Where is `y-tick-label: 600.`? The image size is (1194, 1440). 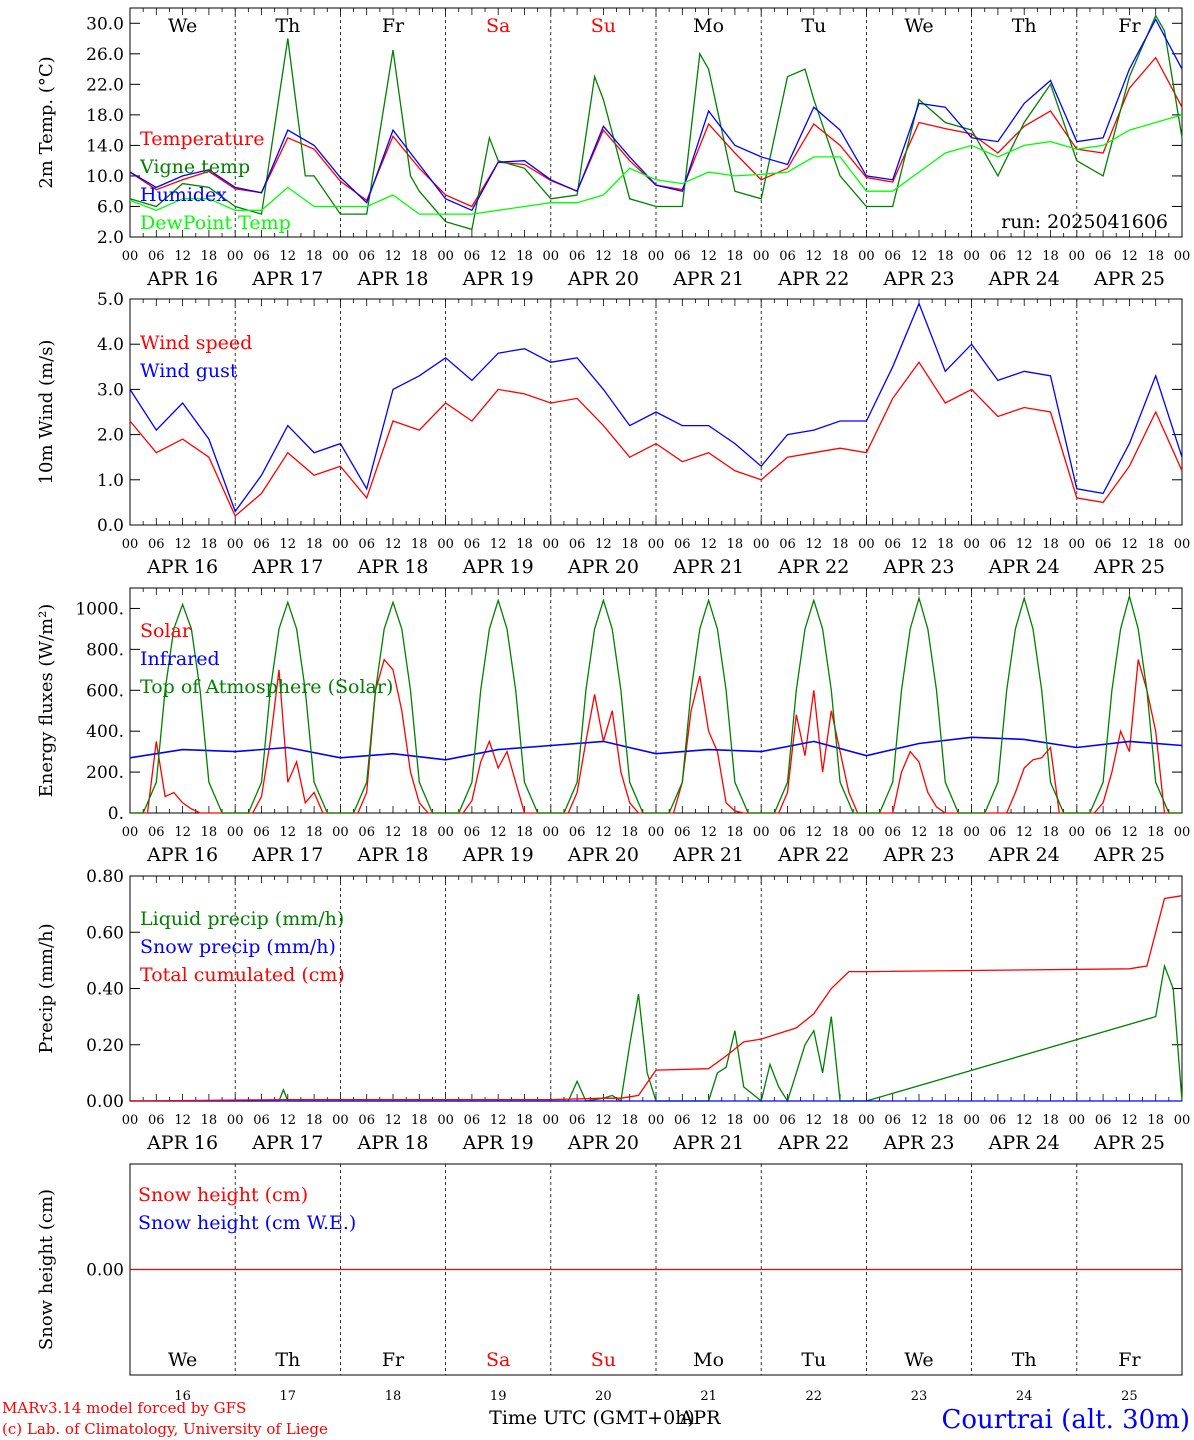
y-tick-label: 600. is located at coordinates (105, 691).